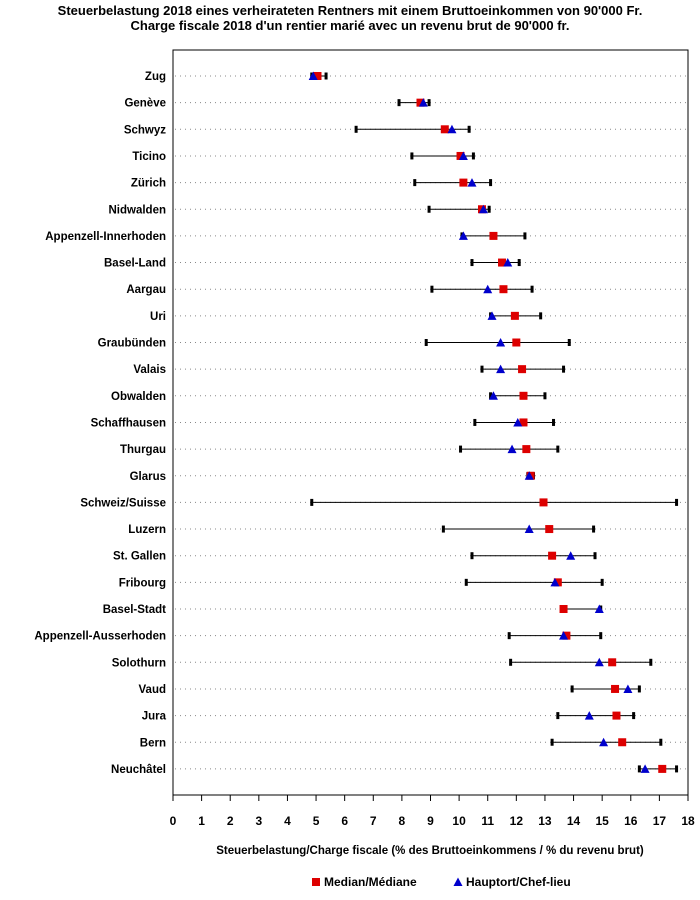 The image size is (700, 900). What do you see at coordinates (412, 690) in the screenshot?
I see `canton-row: Vaud` at bounding box center [412, 690].